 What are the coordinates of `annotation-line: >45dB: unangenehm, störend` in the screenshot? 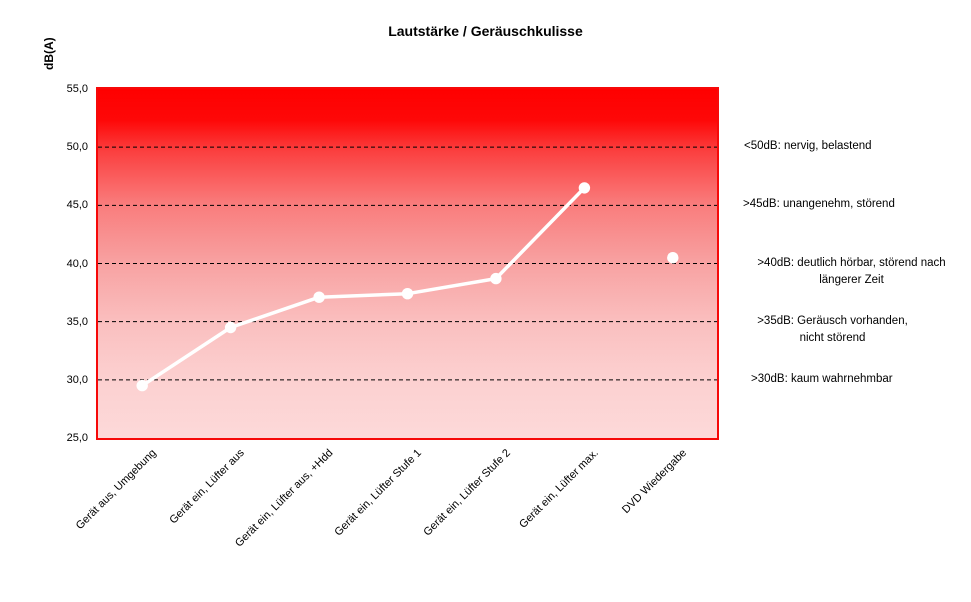 It's located at (819, 204).